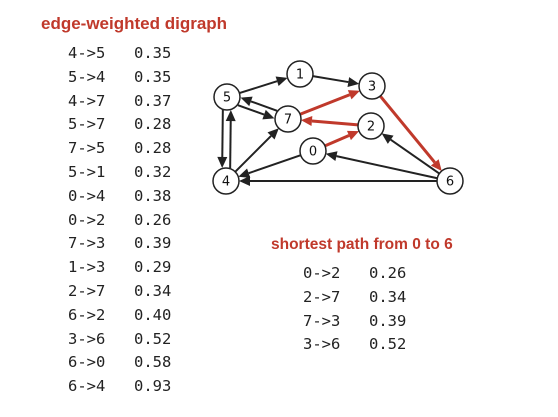 This screenshot has width=558, height=417. I want to click on edge-weight: 0.35, so click(153, 53).